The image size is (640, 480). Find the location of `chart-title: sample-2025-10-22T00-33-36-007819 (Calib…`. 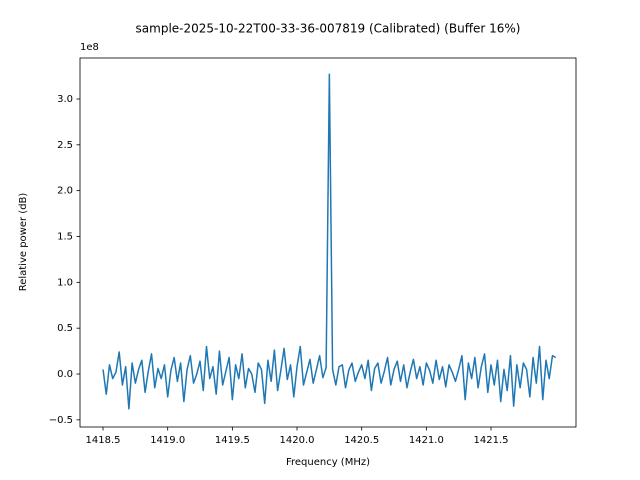

chart-title: sample-2025-10-22T00-33-36-007819 (Calib… is located at coordinates (328, 29).